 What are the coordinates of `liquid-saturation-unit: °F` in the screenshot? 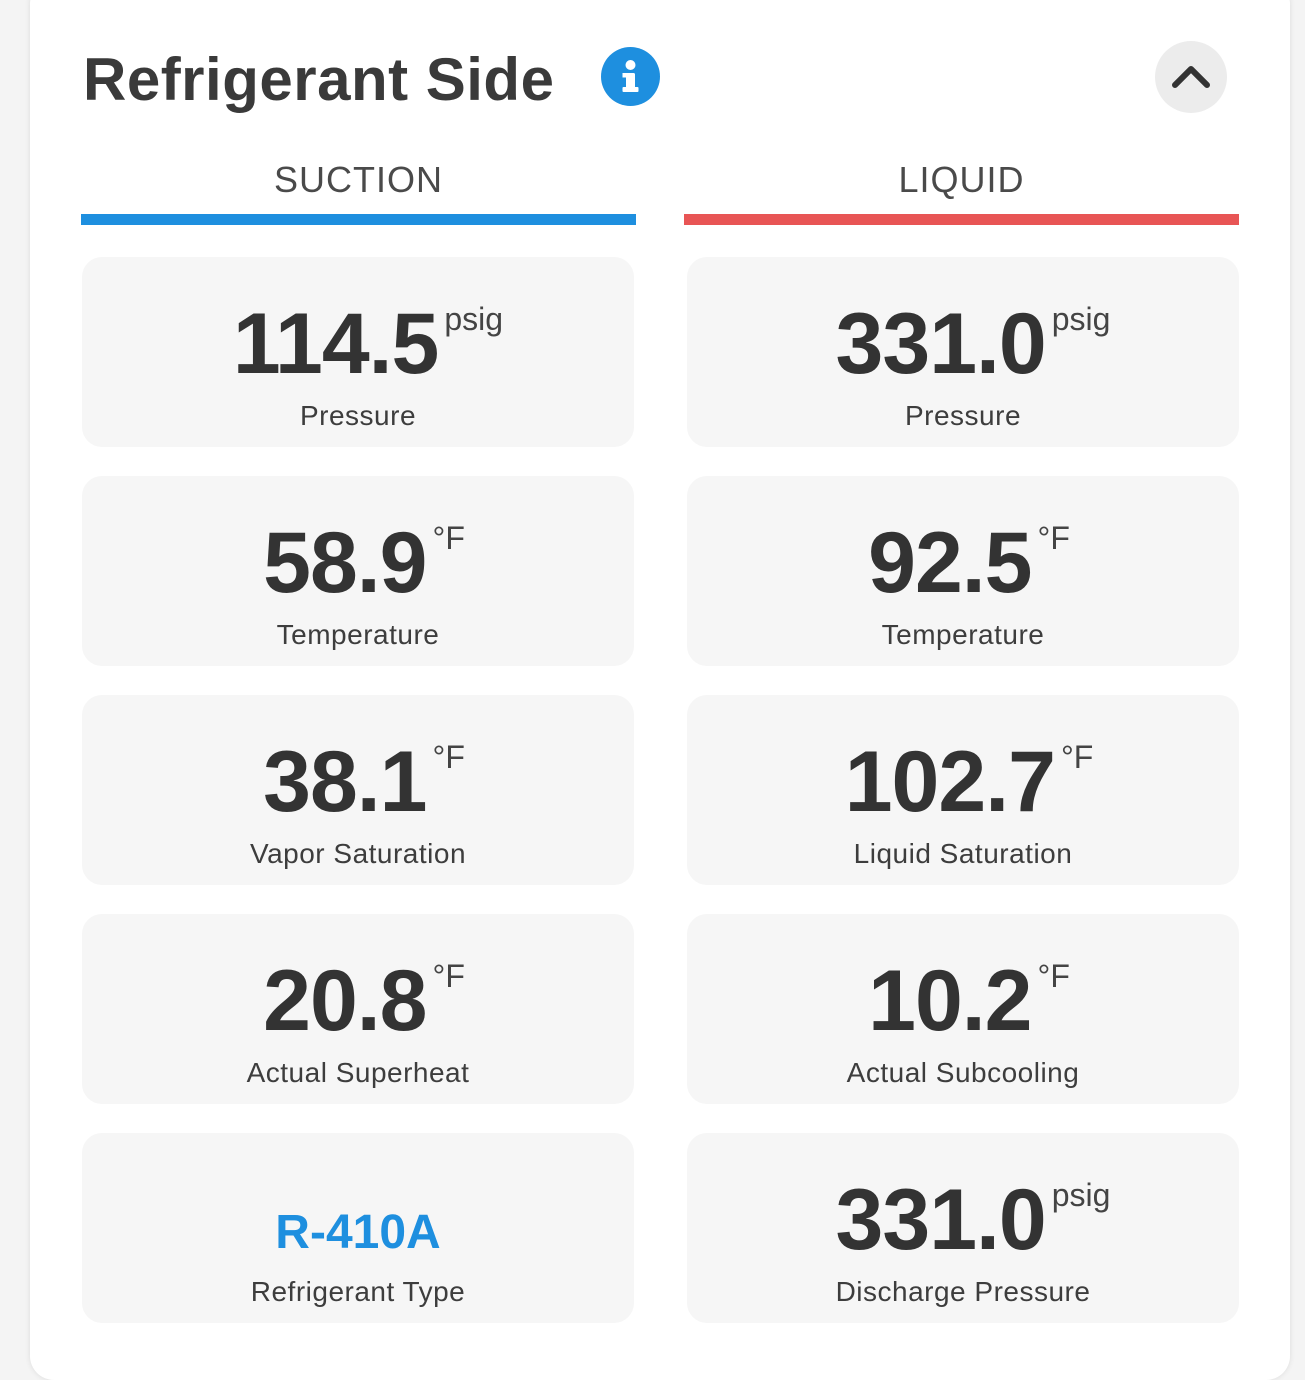 It's located at (1077, 757).